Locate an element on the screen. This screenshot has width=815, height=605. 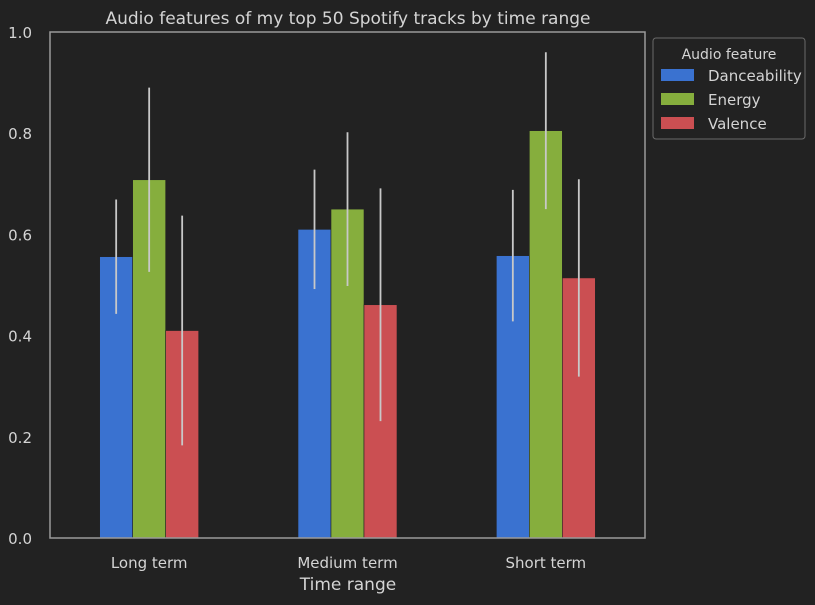
x-tick-label: Short term is located at coordinates (546, 563).